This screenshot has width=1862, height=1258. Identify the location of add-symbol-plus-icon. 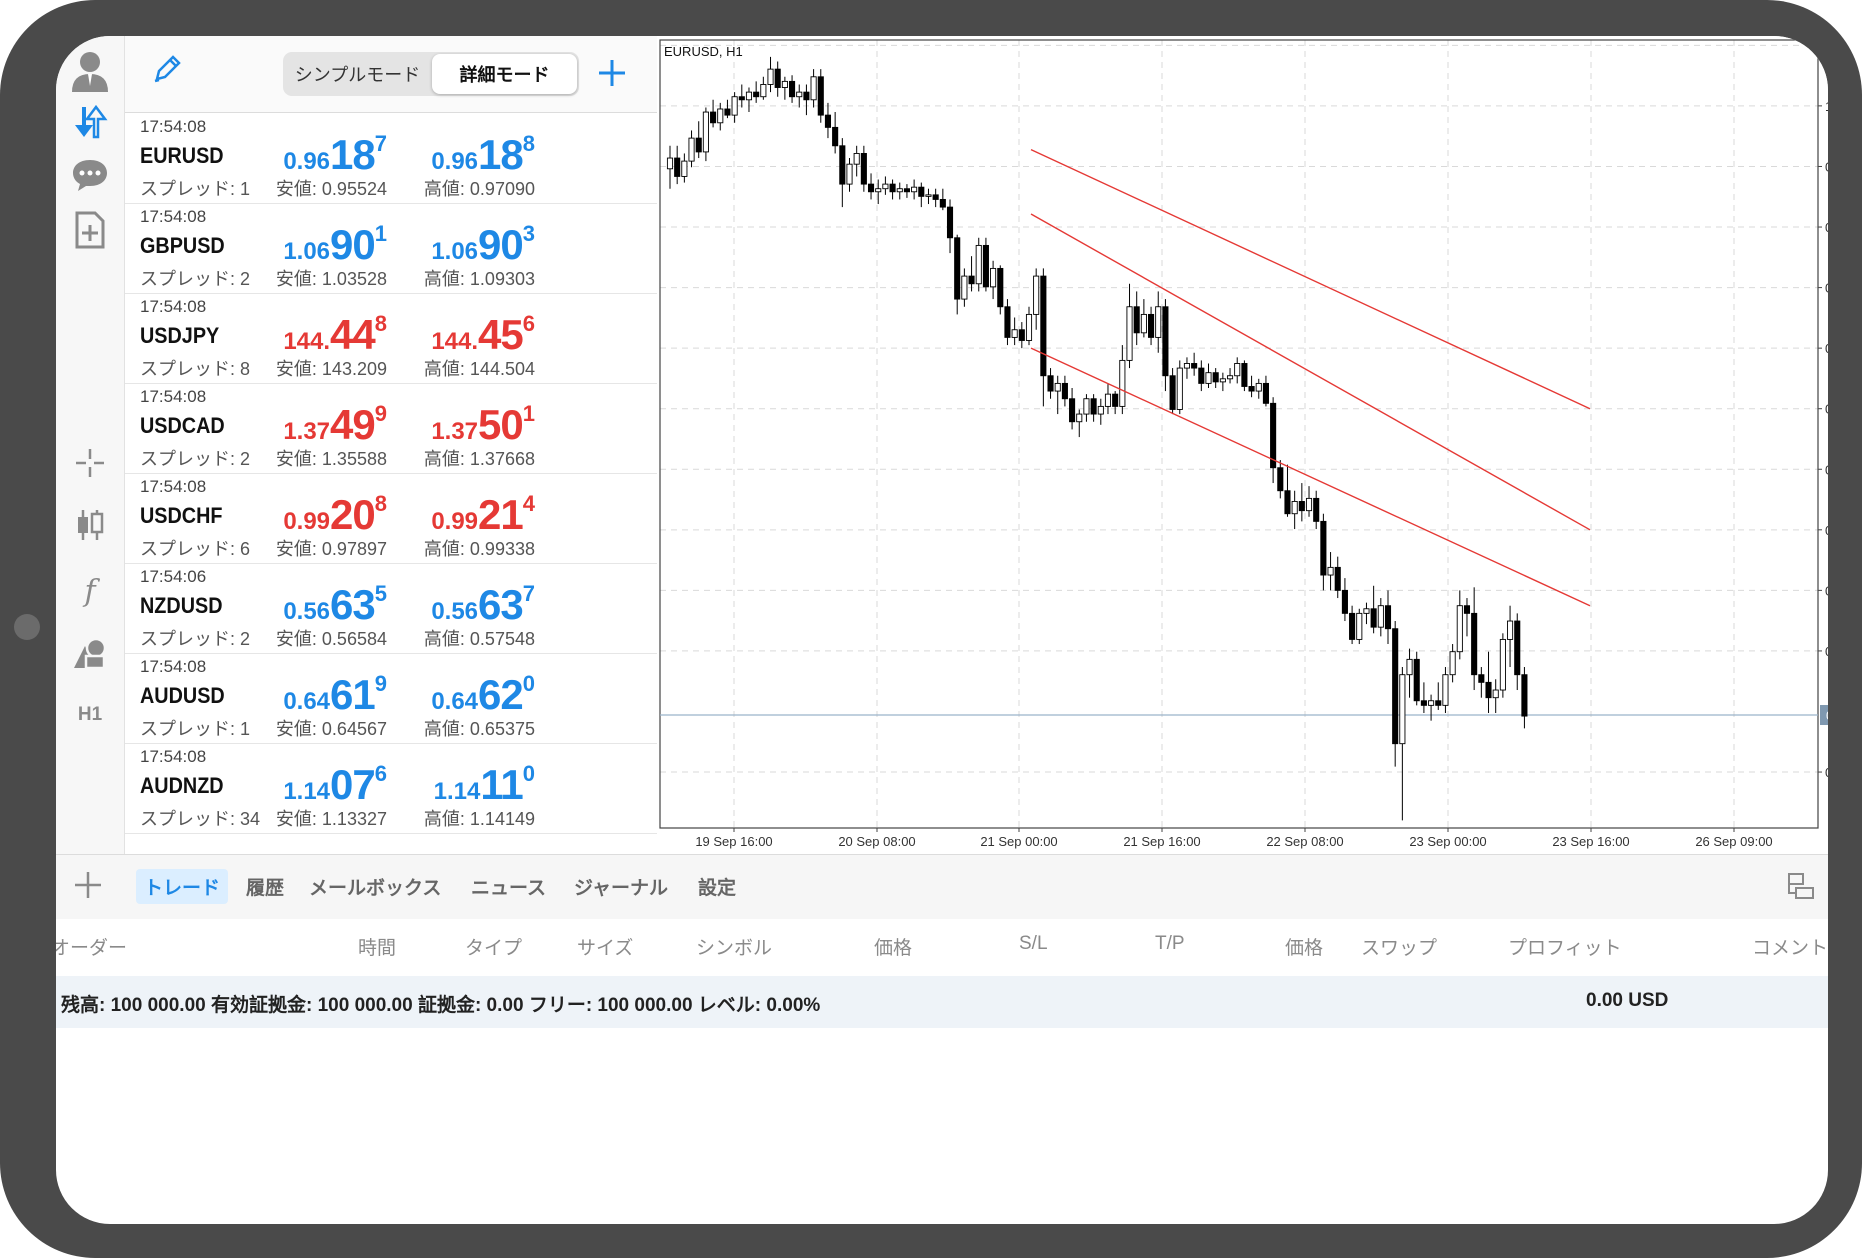
(612, 75).